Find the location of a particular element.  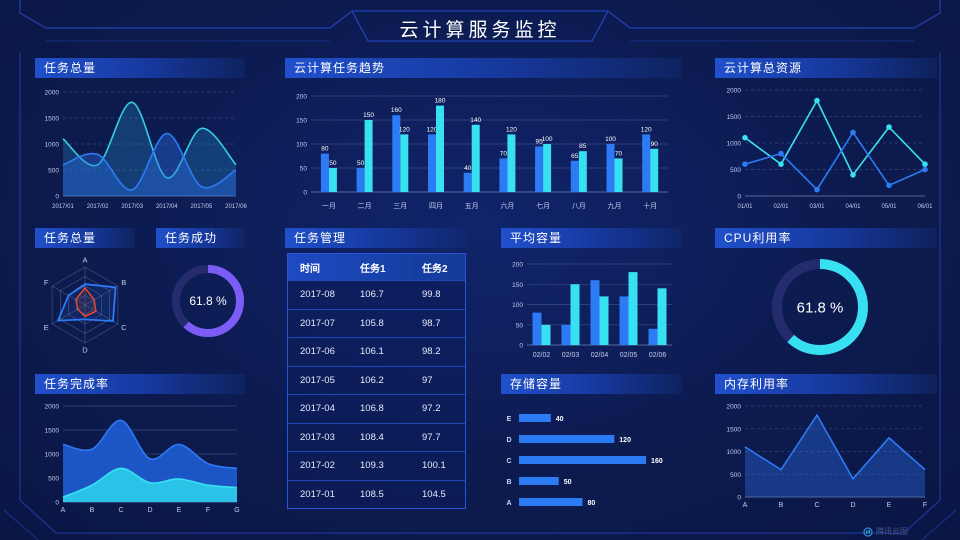

svg-text: 02/06 is located at coordinates (658, 355).